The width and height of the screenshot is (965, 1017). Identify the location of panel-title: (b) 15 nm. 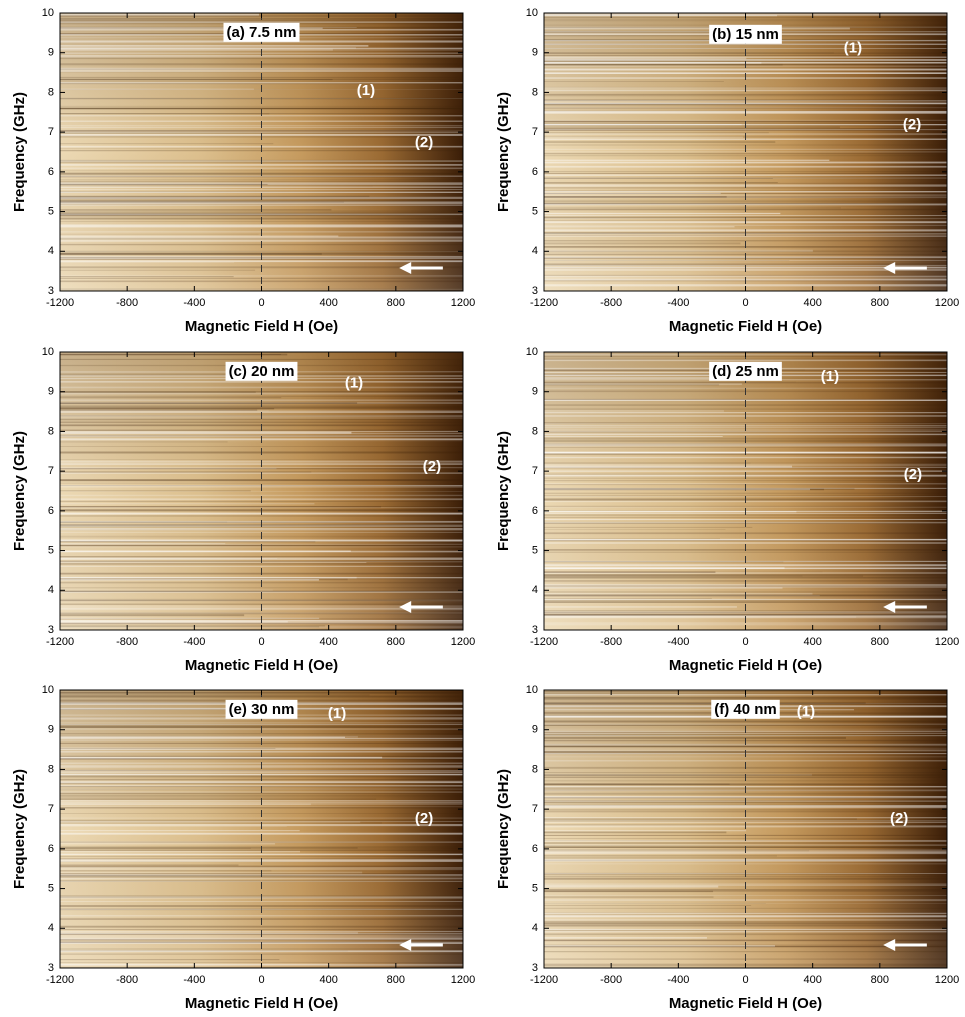
(745, 34).